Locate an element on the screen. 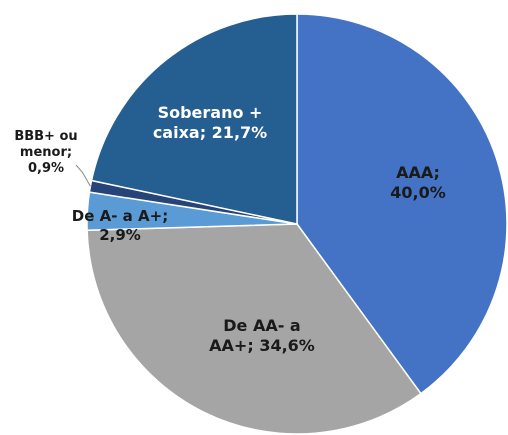 The image size is (508, 435). data-label: De AA- a AA+; 34,6% is located at coordinates (262, 336).